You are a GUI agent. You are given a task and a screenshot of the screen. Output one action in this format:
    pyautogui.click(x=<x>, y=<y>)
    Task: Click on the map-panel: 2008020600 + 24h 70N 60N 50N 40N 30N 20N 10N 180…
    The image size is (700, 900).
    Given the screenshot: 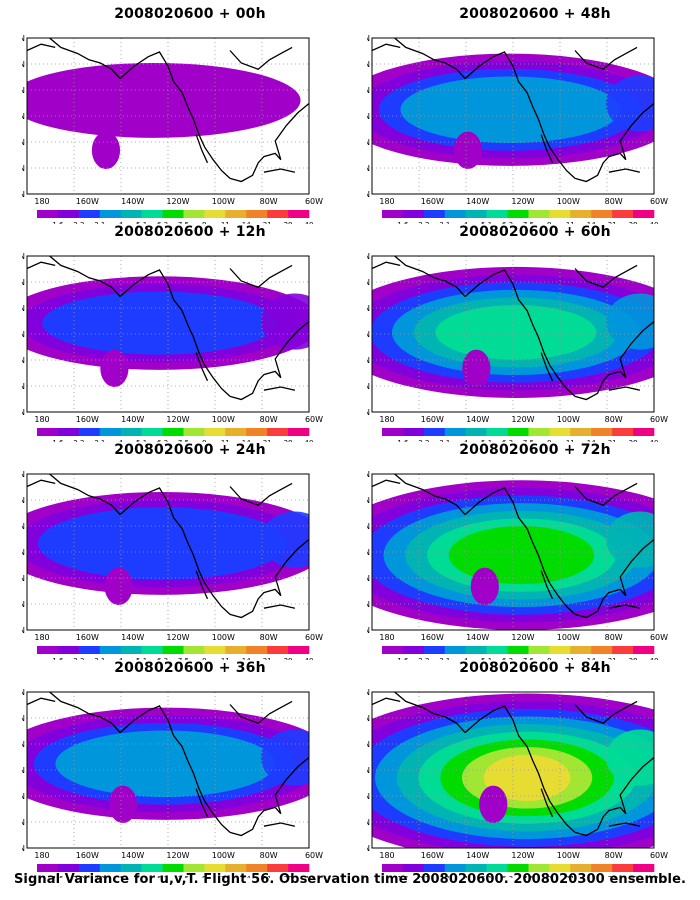 What is the action you would take?
    pyautogui.click(x=179, y=553)
    